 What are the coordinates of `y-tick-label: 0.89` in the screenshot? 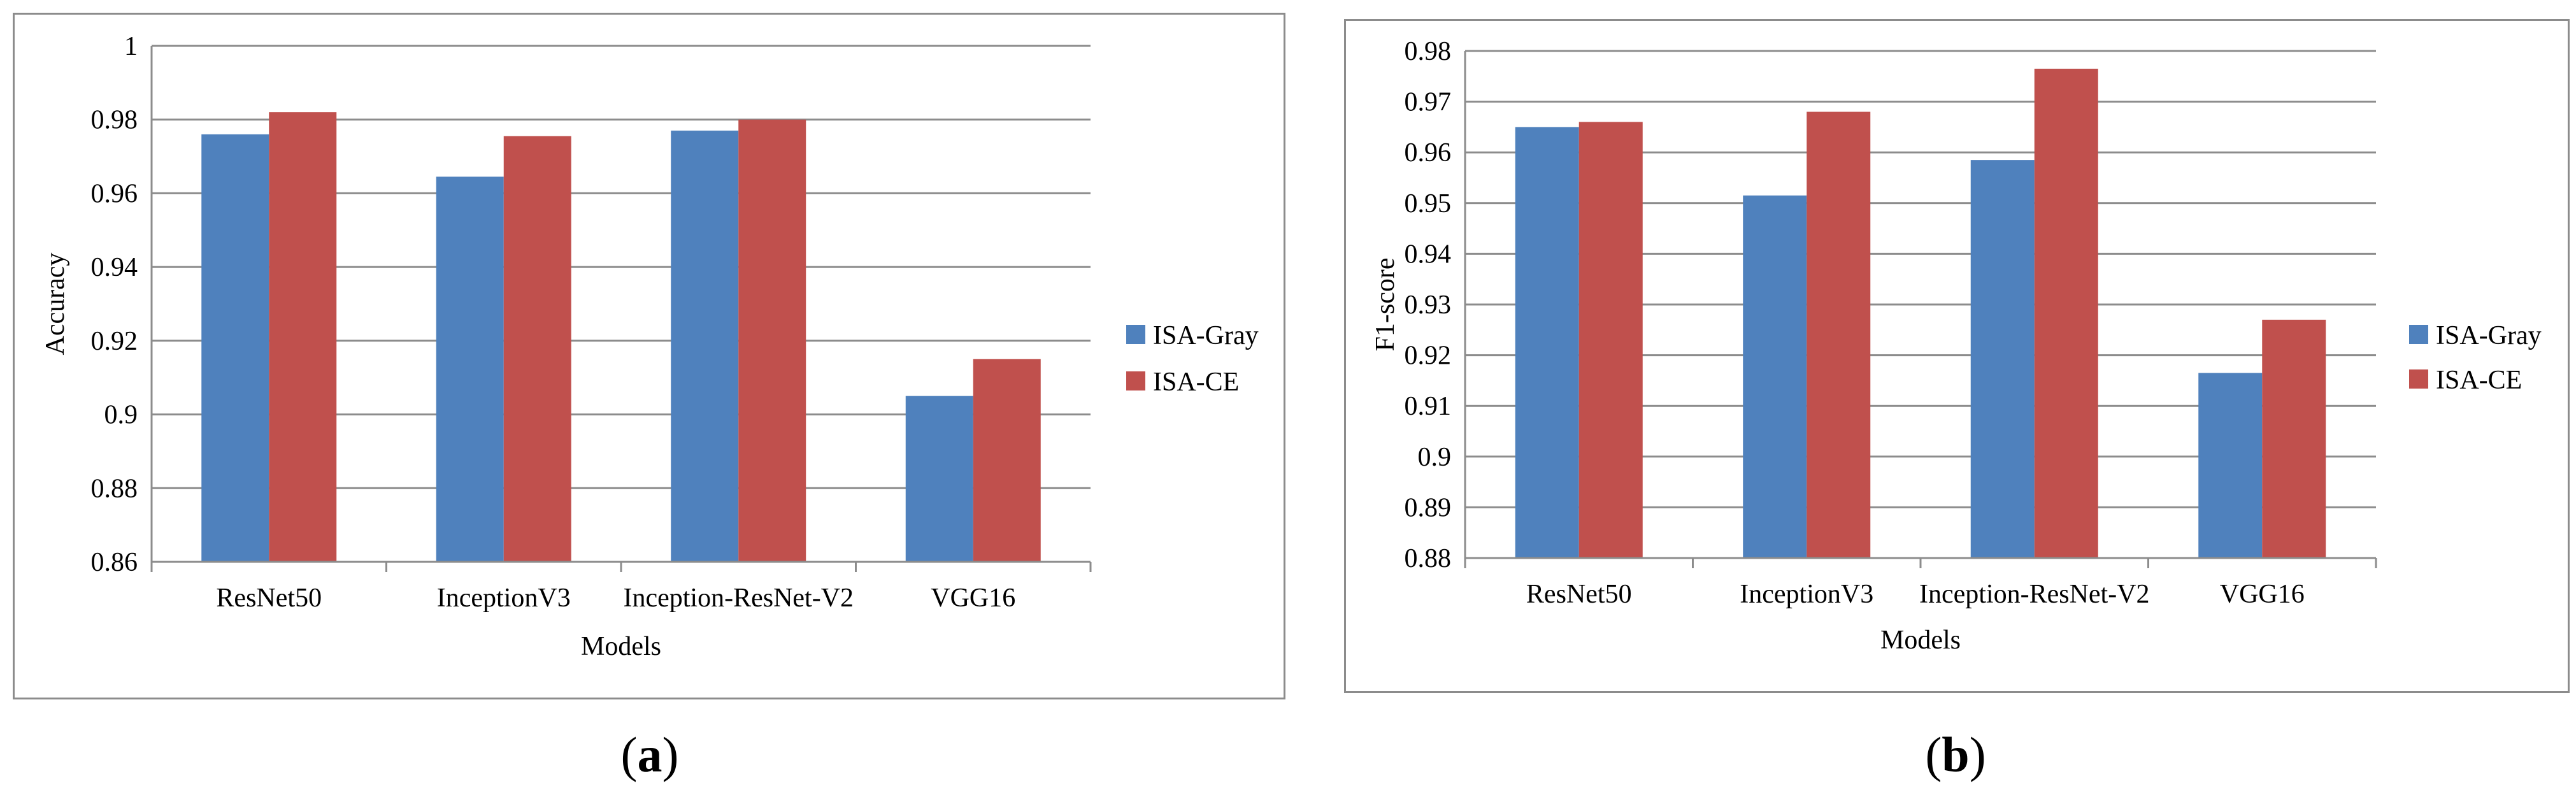 It's located at (1428, 507).